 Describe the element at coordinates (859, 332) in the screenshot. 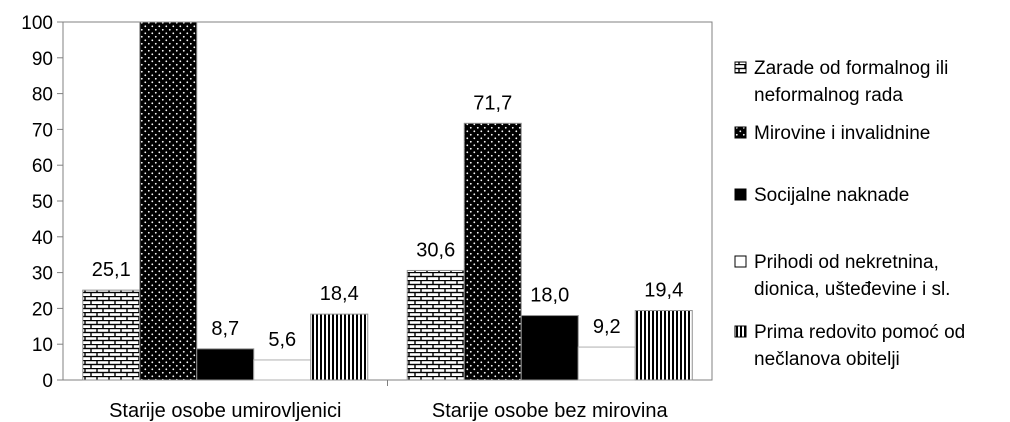

I see `legend-label: Prima redovito pomoć od` at that location.